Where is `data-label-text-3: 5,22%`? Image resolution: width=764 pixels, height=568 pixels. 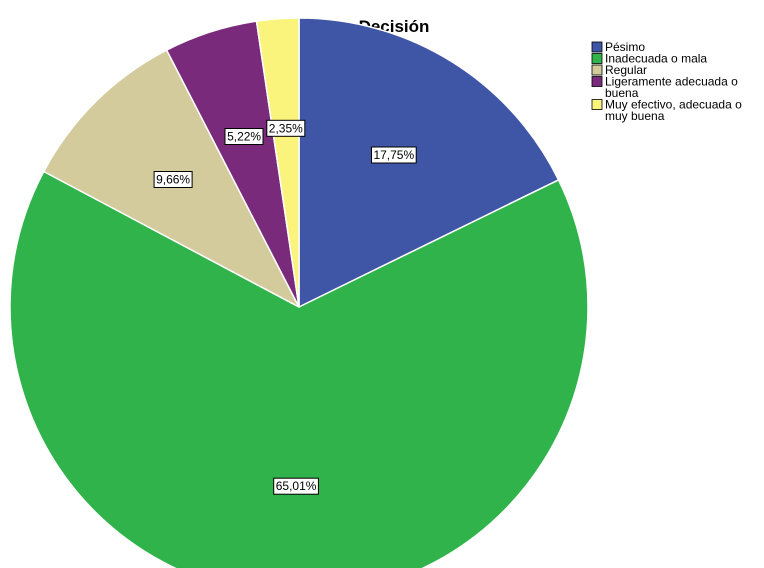
data-label-text-3: 5,22% is located at coordinates (244, 137).